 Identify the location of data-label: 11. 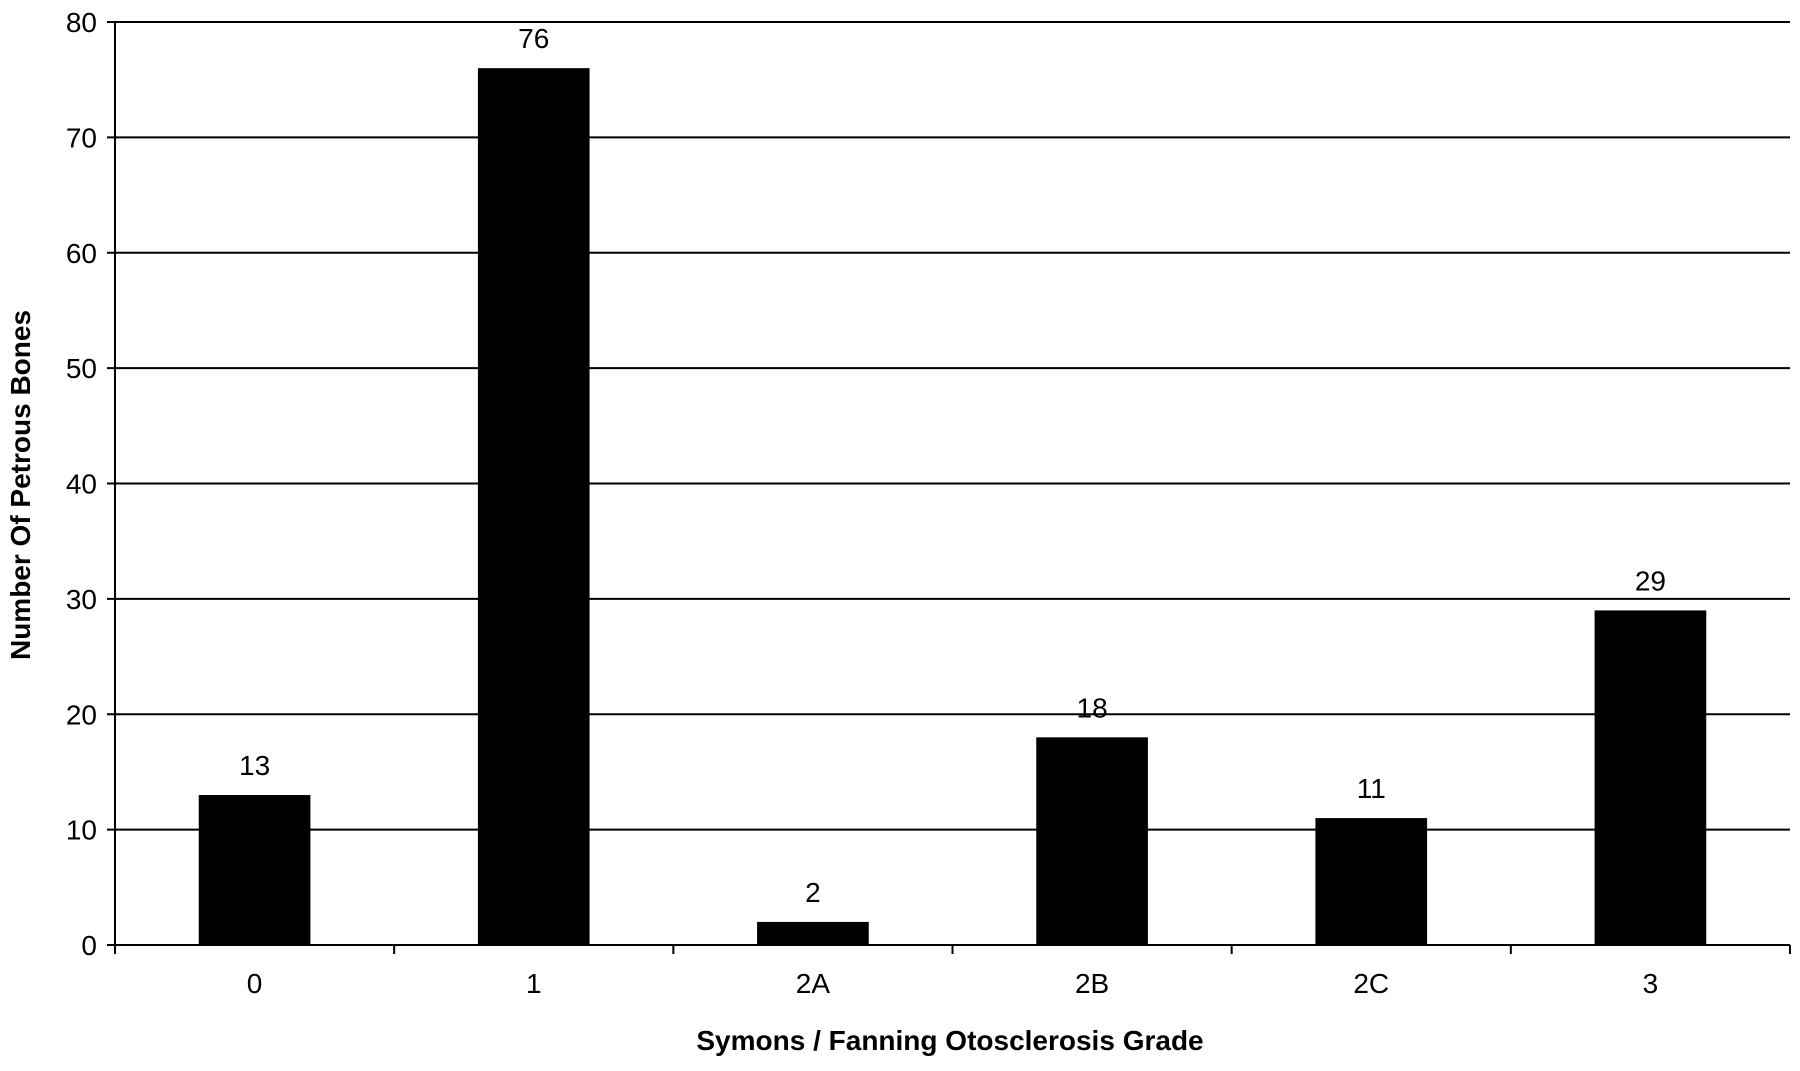
(1371, 788).